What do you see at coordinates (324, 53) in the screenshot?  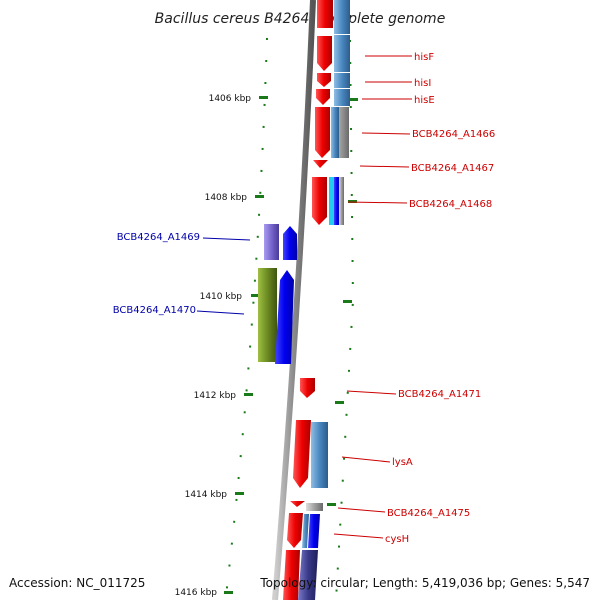 I see `gene-arrow-hisF` at bounding box center [324, 53].